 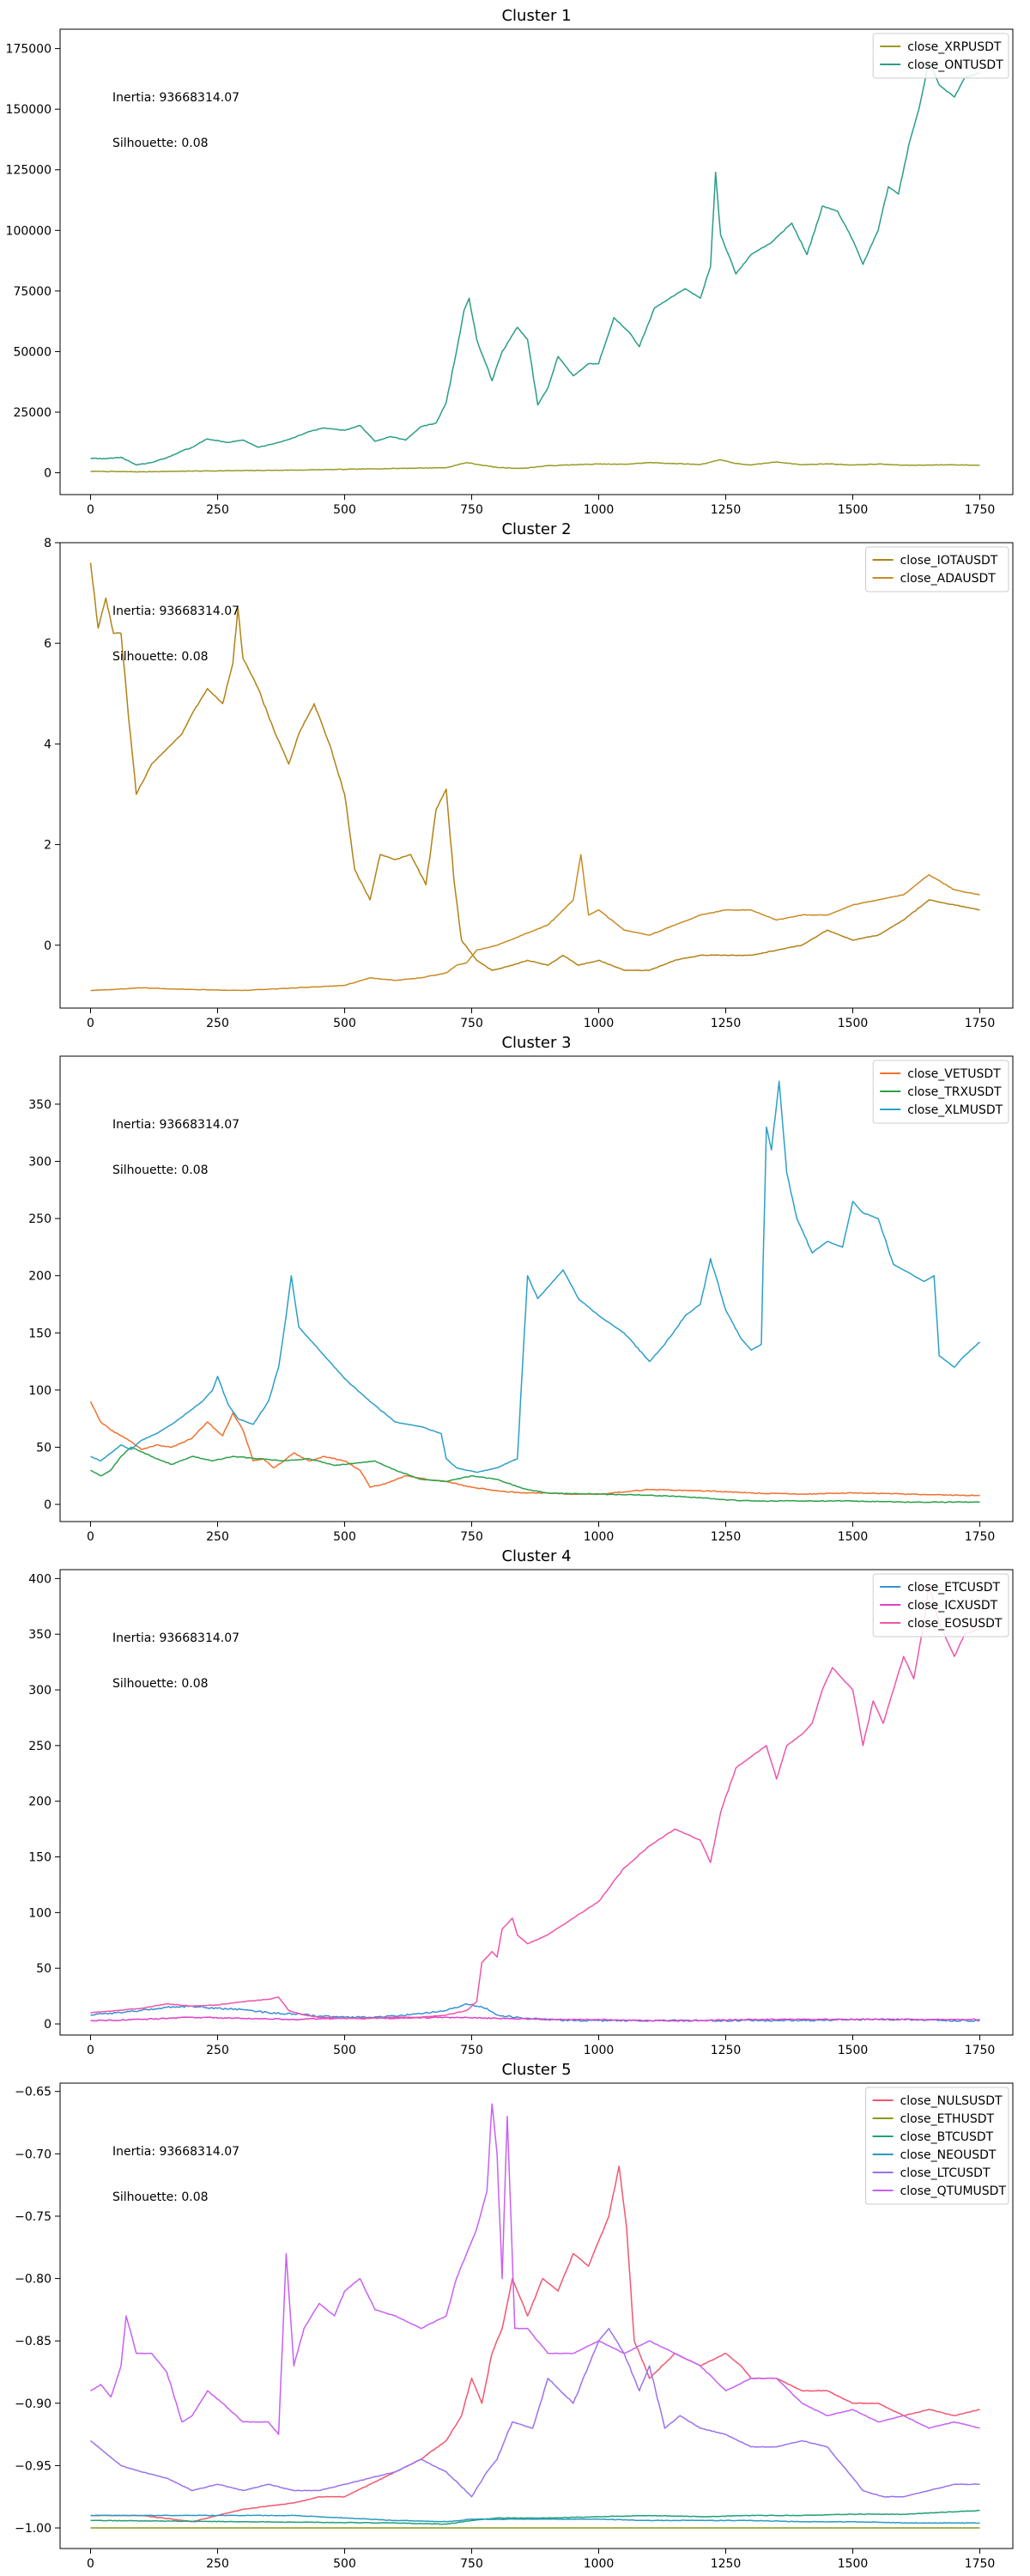 I want to click on y-tick-label: 100, so click(x=40, y=1913).